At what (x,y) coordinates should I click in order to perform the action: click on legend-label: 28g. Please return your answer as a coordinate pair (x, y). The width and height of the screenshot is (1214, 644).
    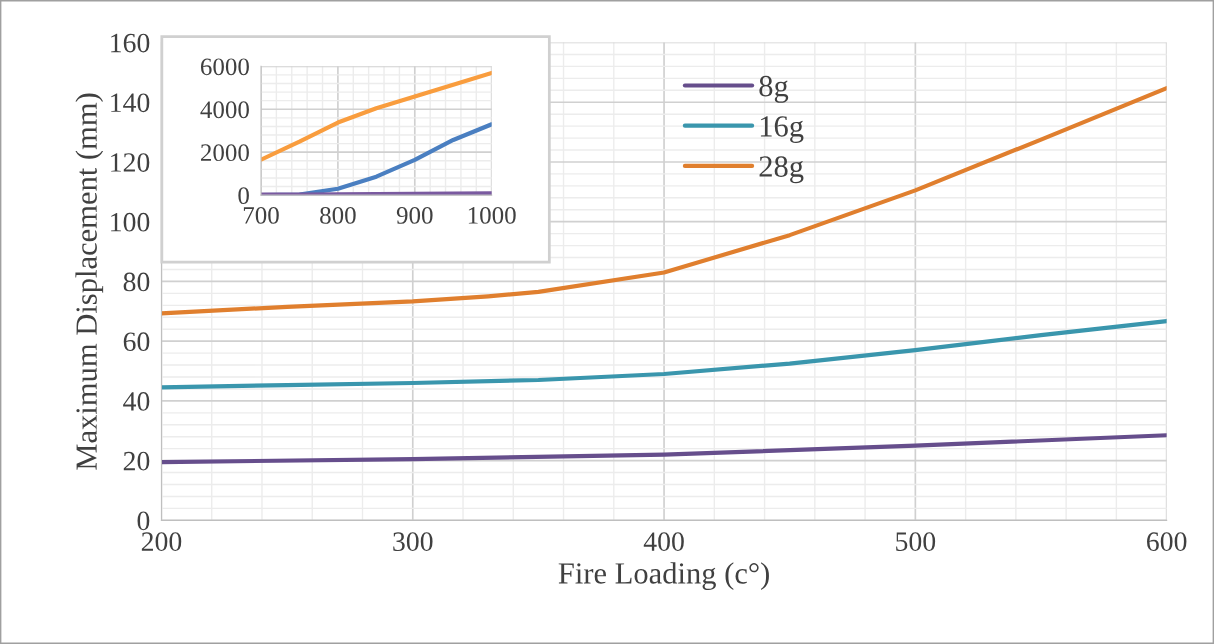
    Looking at the image, I should click on (781, 170).